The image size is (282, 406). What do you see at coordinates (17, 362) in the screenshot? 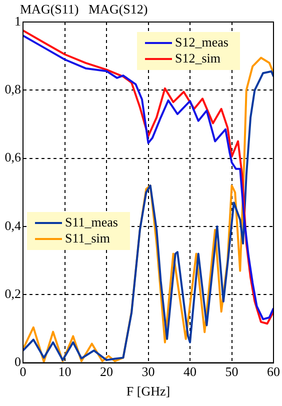
I see `y-tick-label: 0` at bounding box center [17, 362].